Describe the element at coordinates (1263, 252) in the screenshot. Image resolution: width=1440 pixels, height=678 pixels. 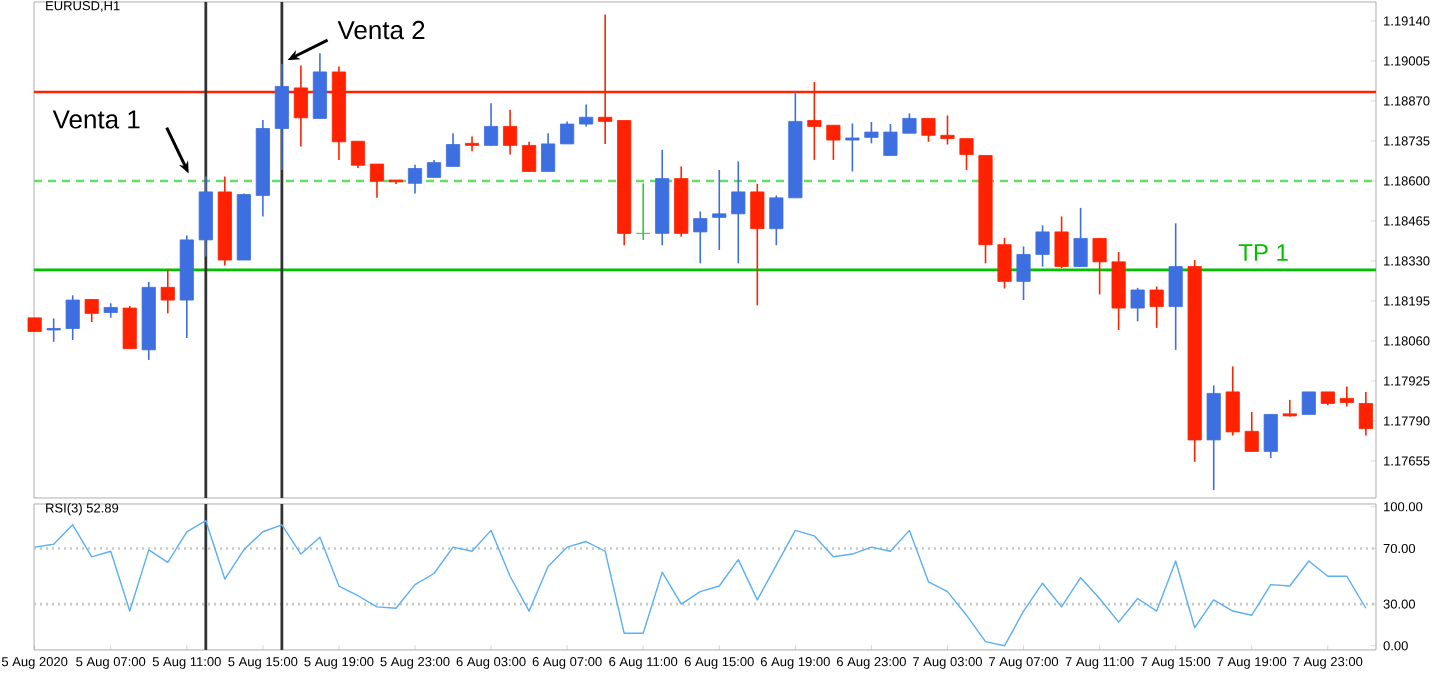
I see `ref-line-label: TP 1` at that location.